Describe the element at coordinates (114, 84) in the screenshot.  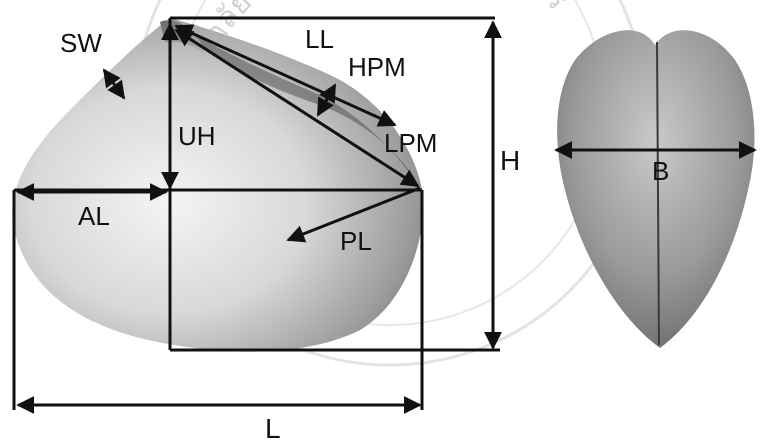
I see `sw-arrow` at that location.